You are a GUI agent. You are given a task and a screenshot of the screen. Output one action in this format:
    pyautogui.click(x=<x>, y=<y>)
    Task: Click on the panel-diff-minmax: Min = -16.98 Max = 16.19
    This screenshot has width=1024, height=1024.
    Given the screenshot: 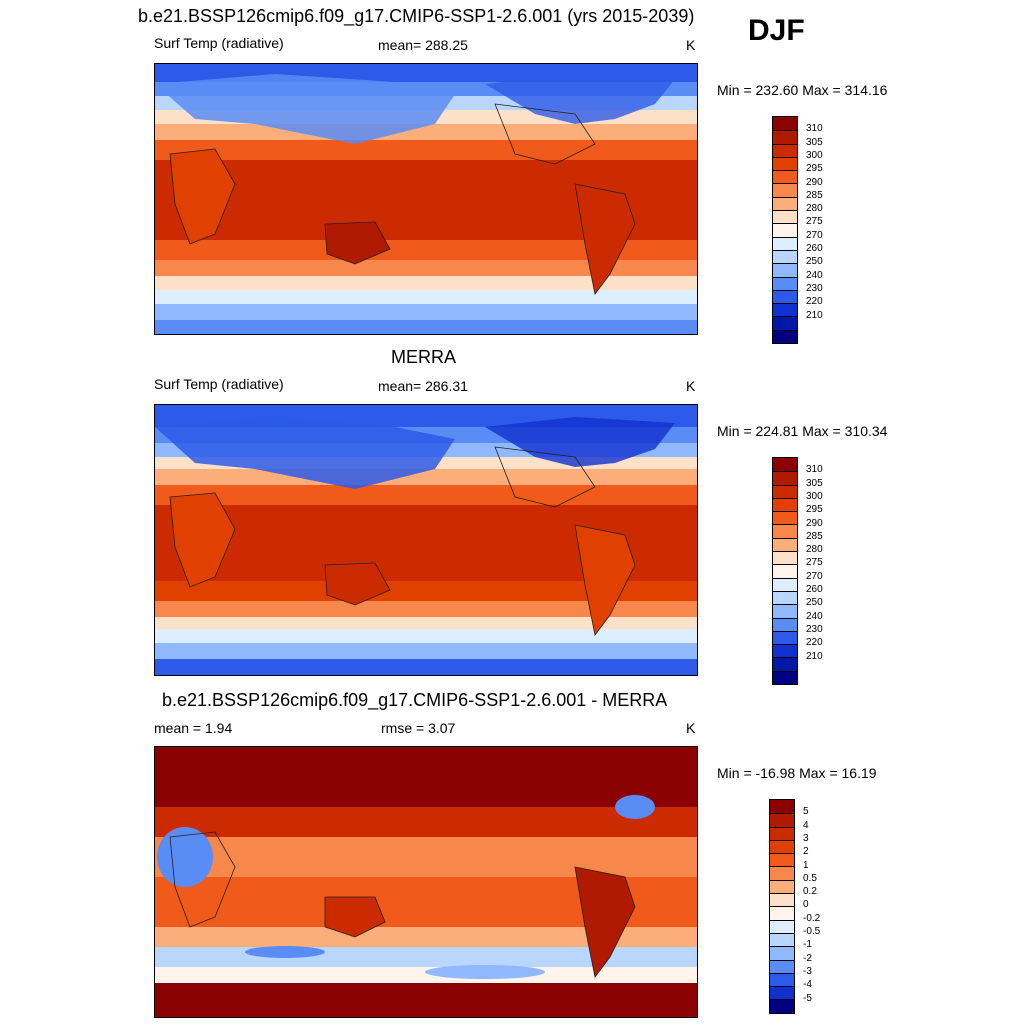 What is the action you would take?
    pyautogui.click(x=797, y=773)
    